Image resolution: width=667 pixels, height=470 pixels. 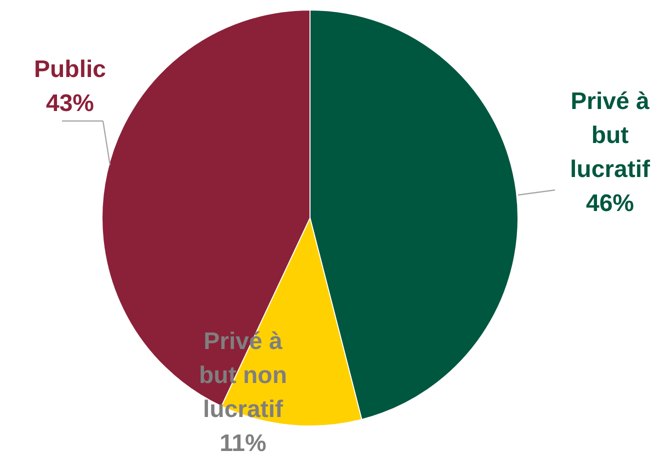 I want to click on slice-label: Public, so click(x=70, y=69).